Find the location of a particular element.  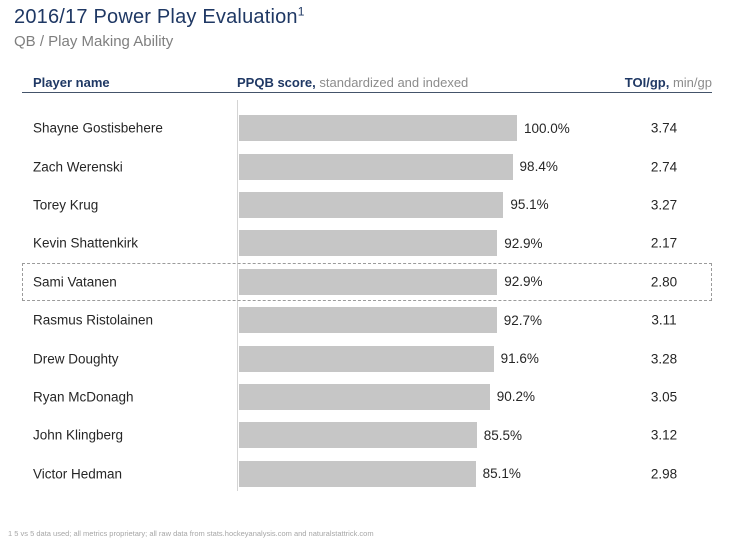

toi-value: 3.28 is located at coordinates (664, 359).